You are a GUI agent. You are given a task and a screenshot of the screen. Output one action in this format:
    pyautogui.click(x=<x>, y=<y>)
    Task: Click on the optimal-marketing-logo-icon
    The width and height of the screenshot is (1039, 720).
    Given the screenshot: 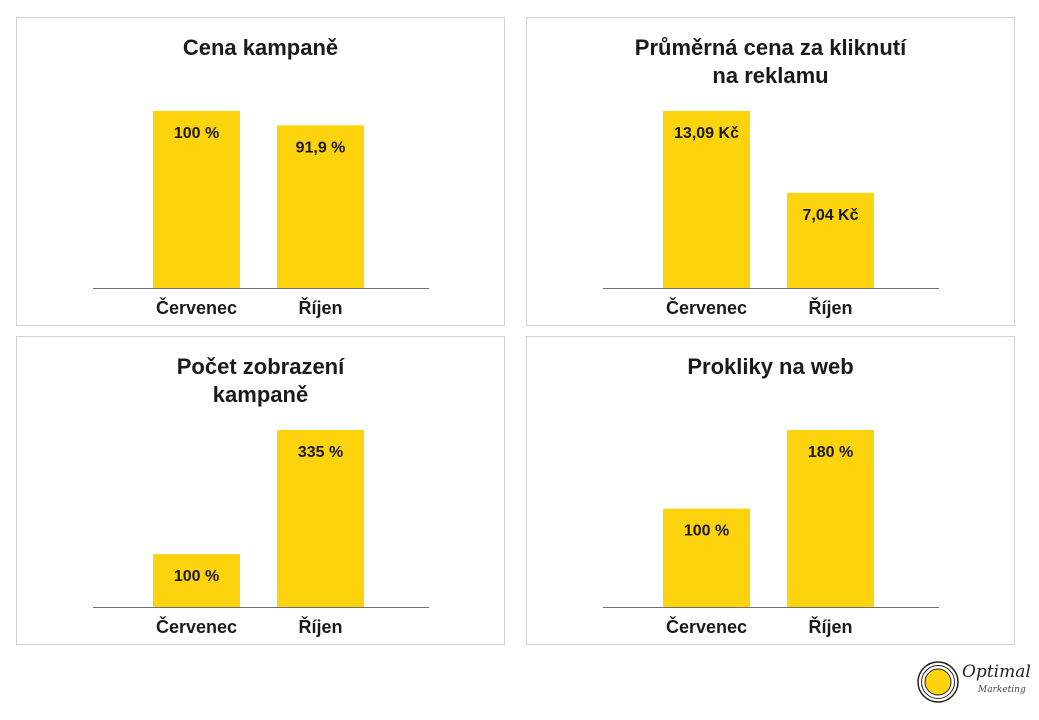 What is the action you would take?
    pyautogui.click(x=938, y=682)
    